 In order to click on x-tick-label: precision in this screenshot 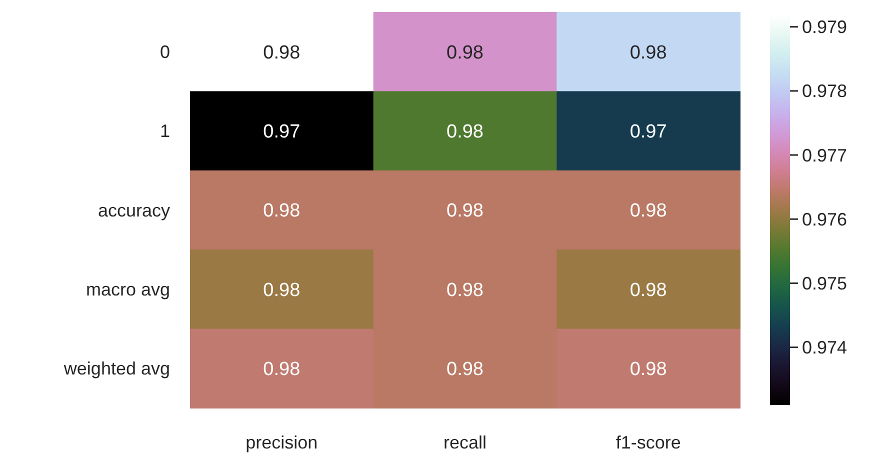, I will do `click(282, 442)`.